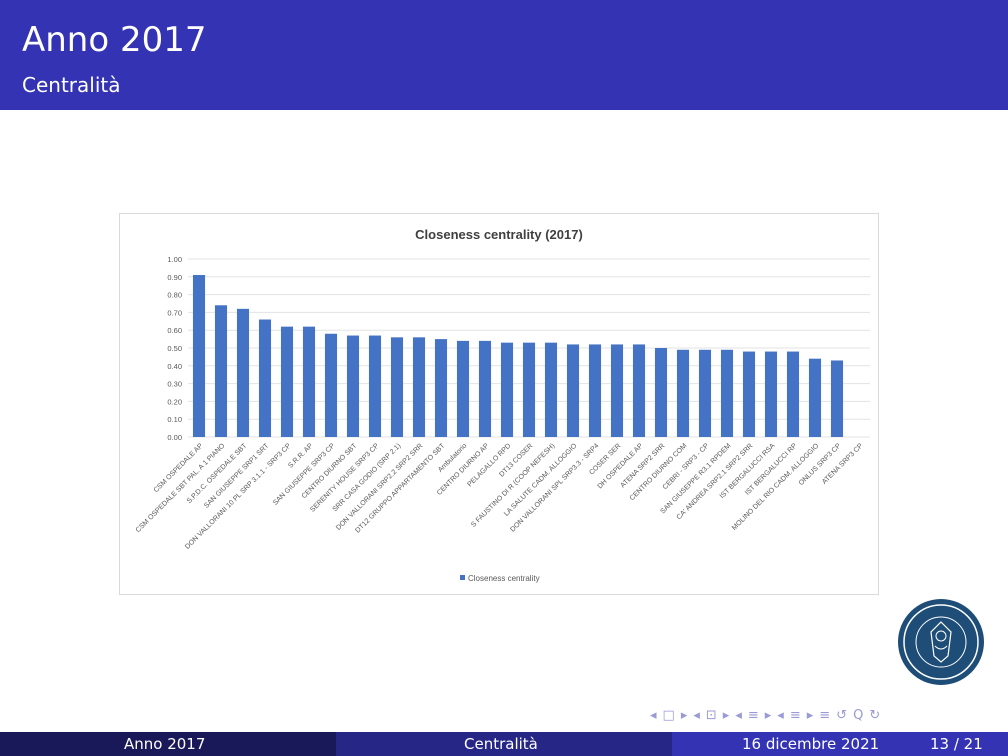 The width and height of the screenshot is (1008, 756). I want to click on y-tick-label: 0.20, so click(174, 401).